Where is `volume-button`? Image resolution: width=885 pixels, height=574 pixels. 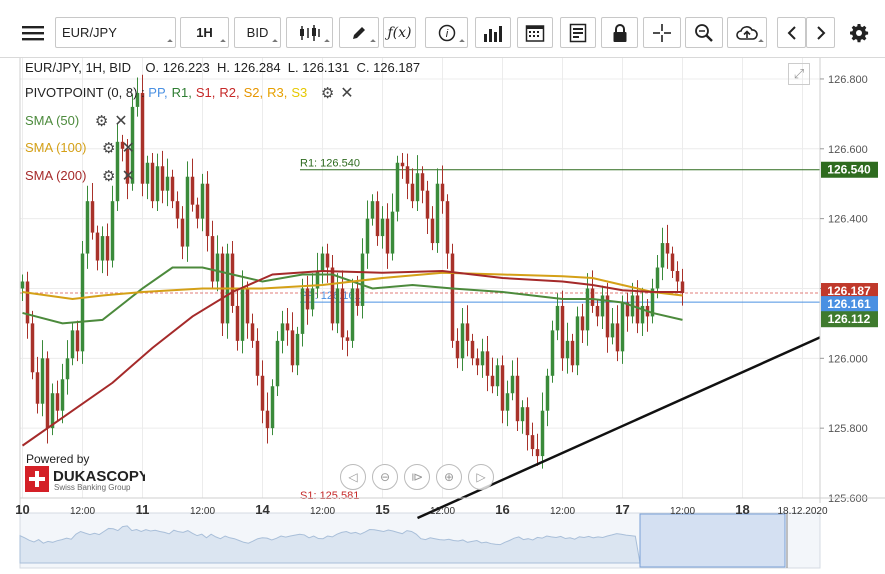
volume-button is located at coordinates (493, 32).